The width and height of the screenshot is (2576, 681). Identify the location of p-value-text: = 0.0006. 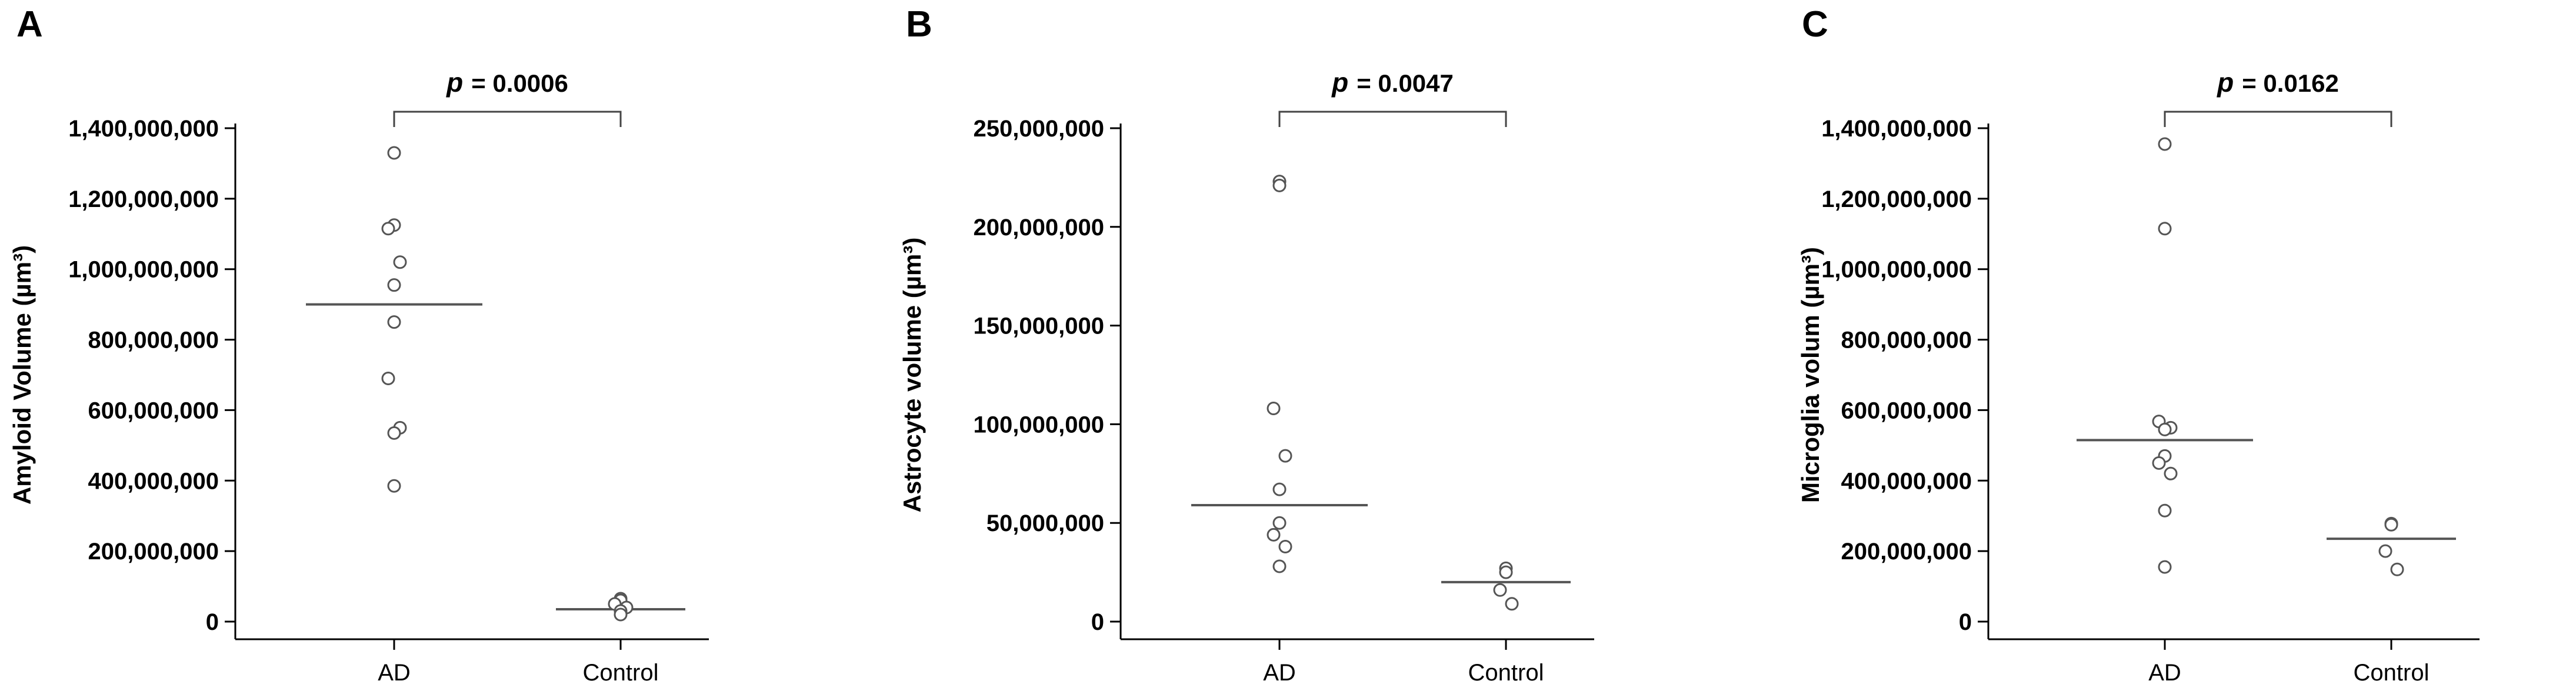
(519, 83).